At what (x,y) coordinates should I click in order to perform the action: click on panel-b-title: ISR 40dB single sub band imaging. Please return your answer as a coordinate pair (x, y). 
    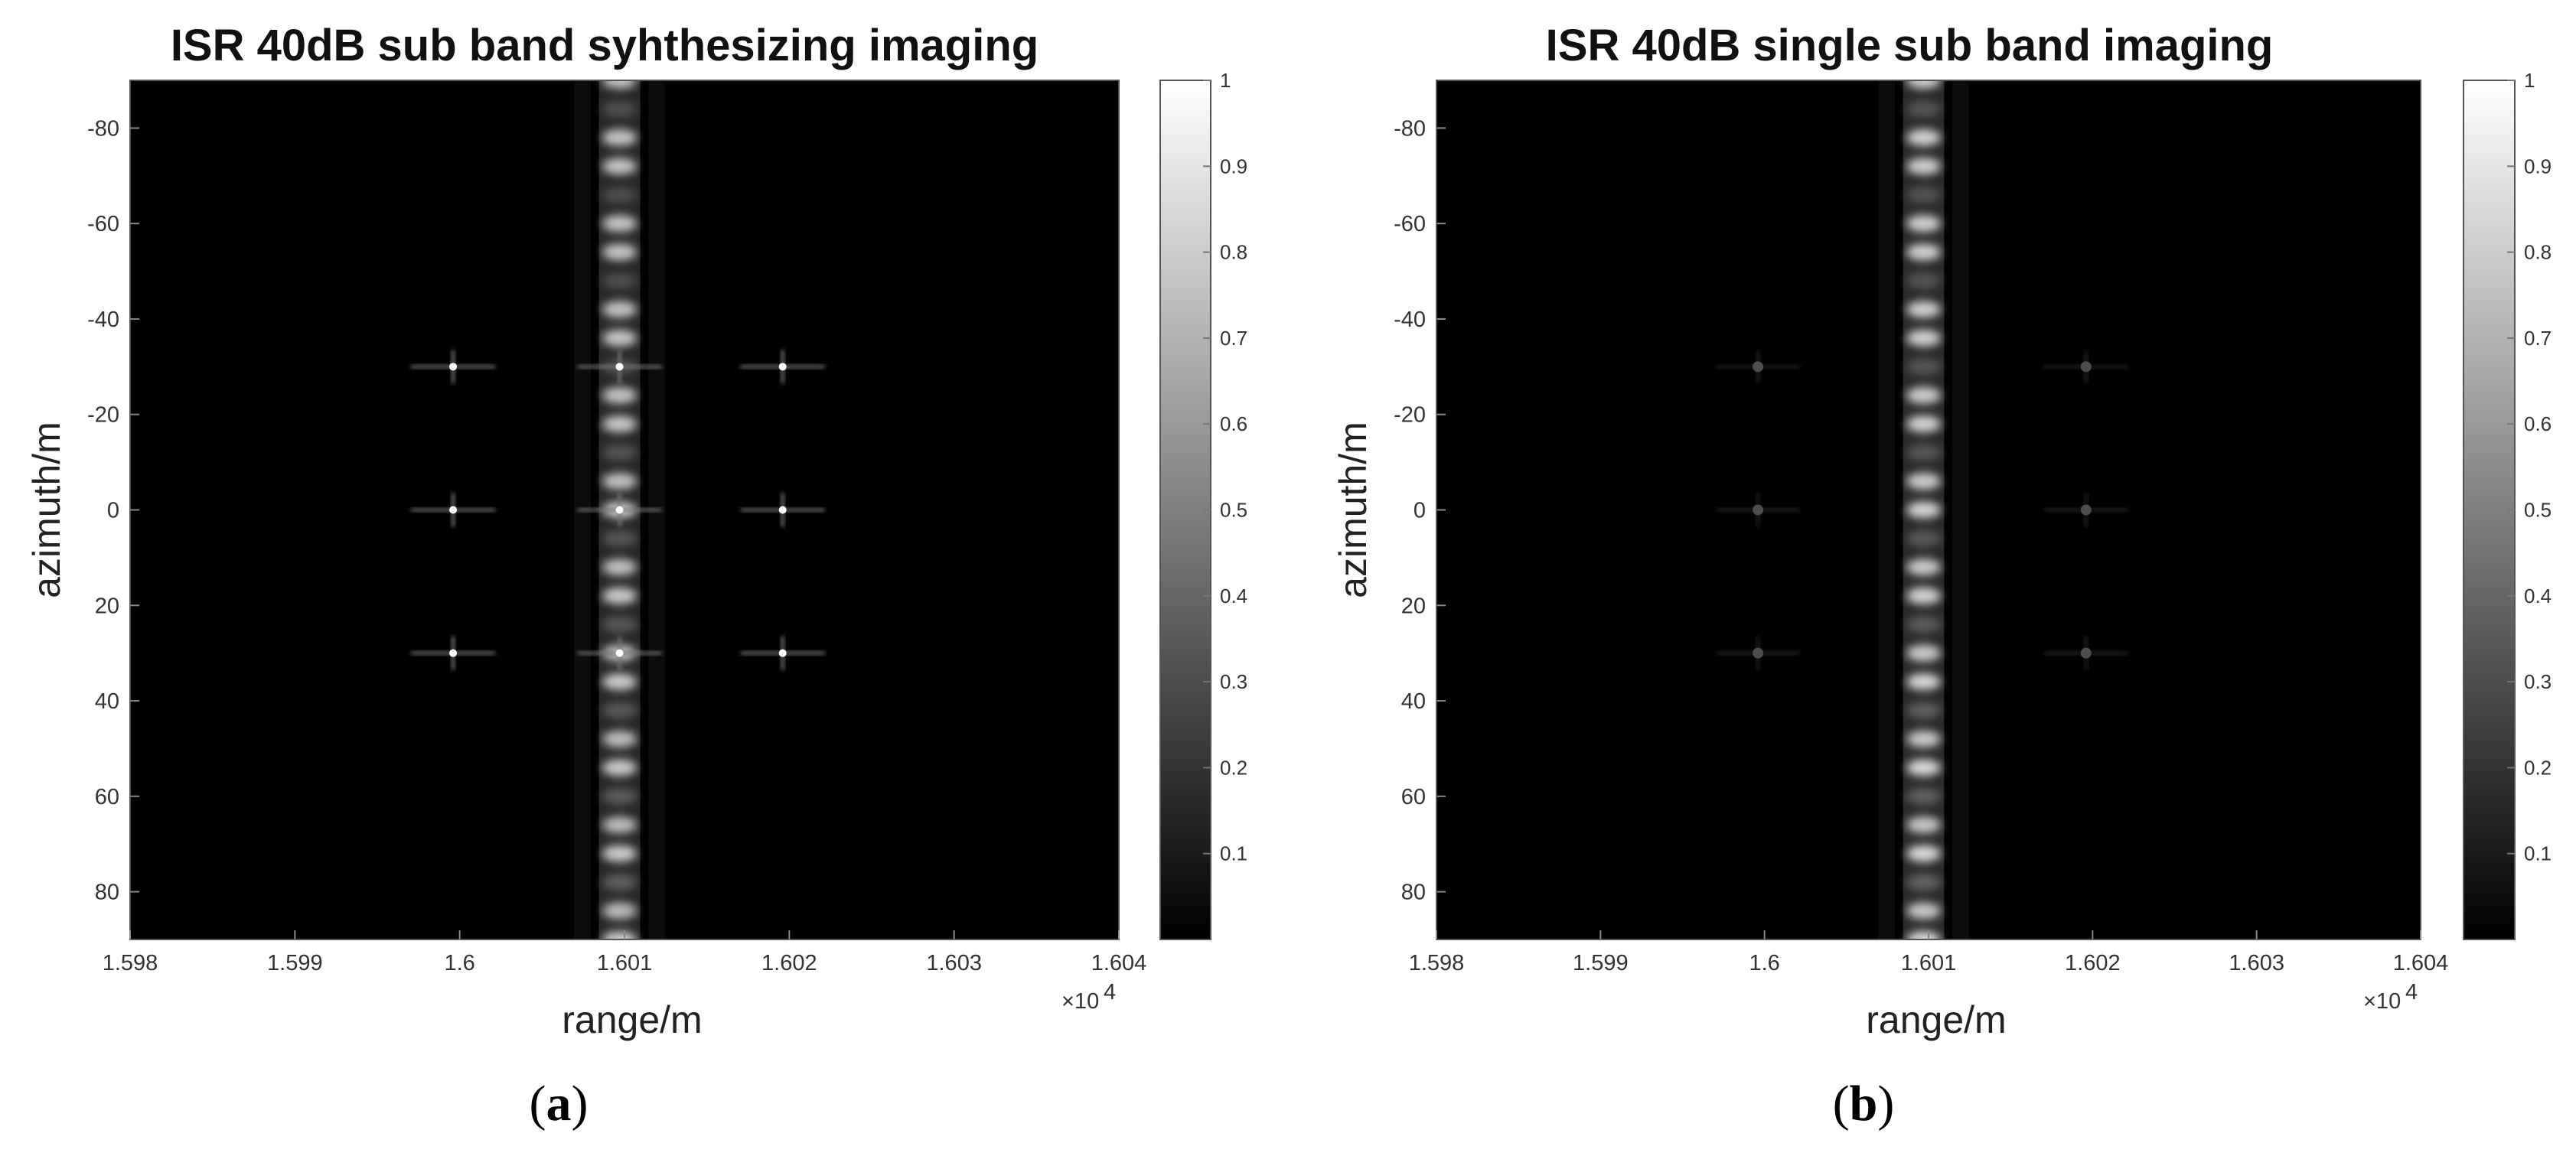
    Looking at the image, I should click on (1909, 46).